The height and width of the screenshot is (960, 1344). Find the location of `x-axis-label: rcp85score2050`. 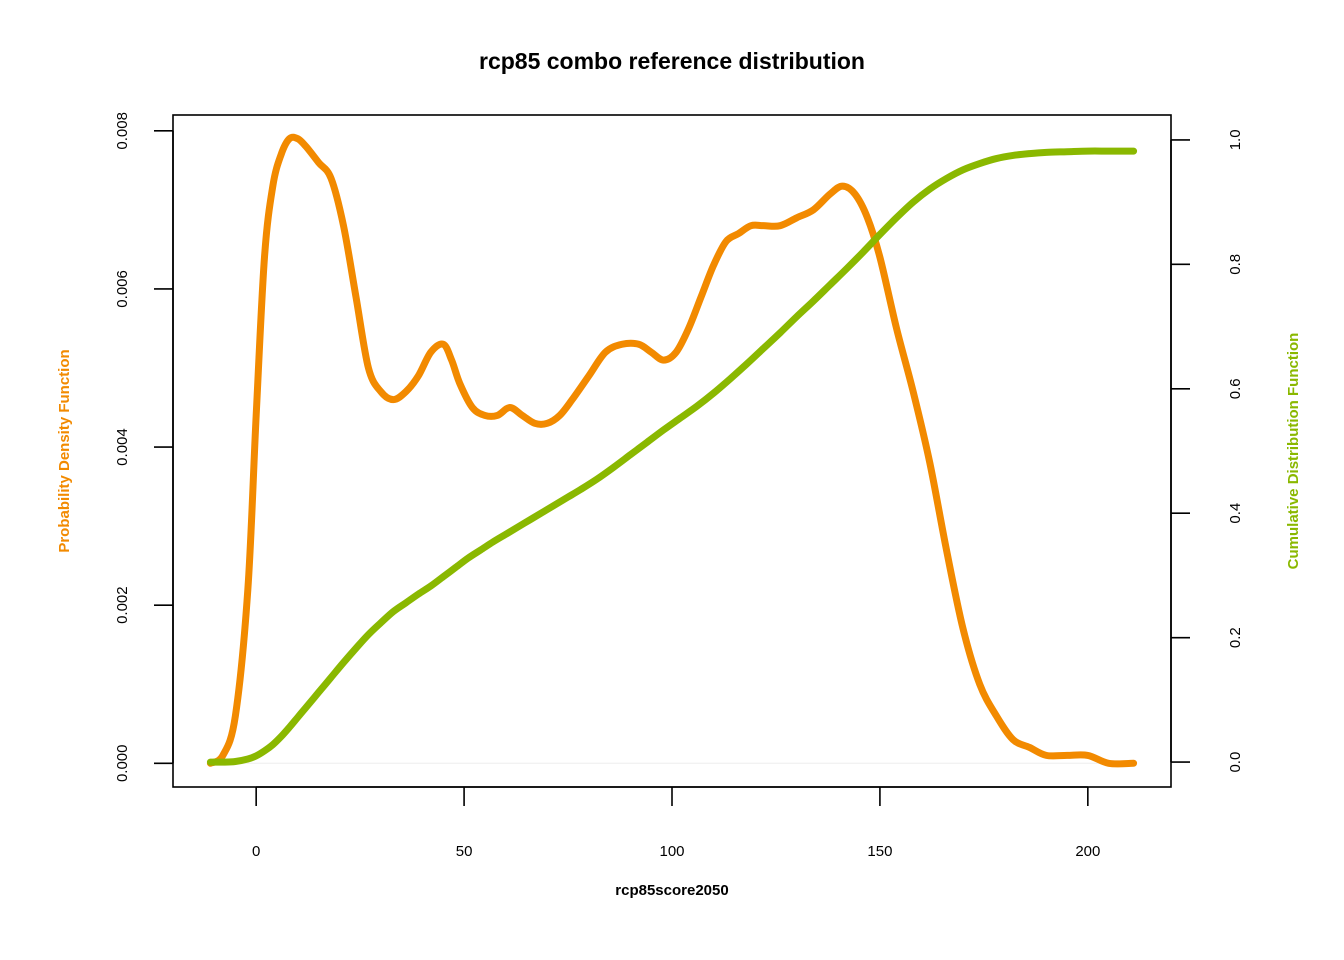

x-axis-label: rcp85score2050 is located at coordinates (671, 890).